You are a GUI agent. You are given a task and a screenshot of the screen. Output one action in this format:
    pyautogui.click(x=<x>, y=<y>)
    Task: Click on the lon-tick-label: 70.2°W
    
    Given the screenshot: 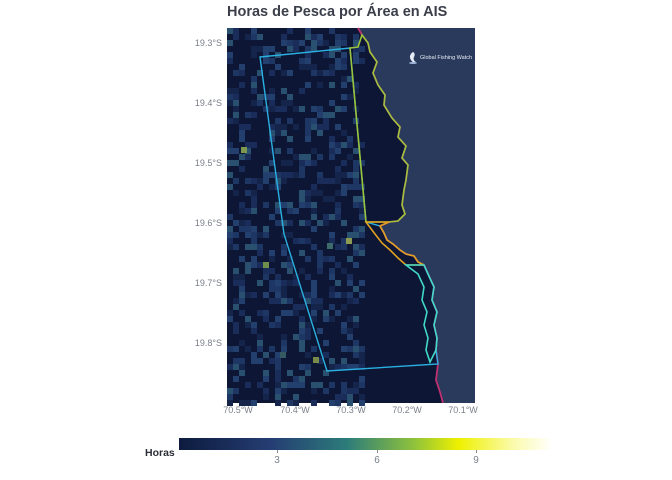 What is the action you would take?
    pyautogui.click(x=407, y=410)
    